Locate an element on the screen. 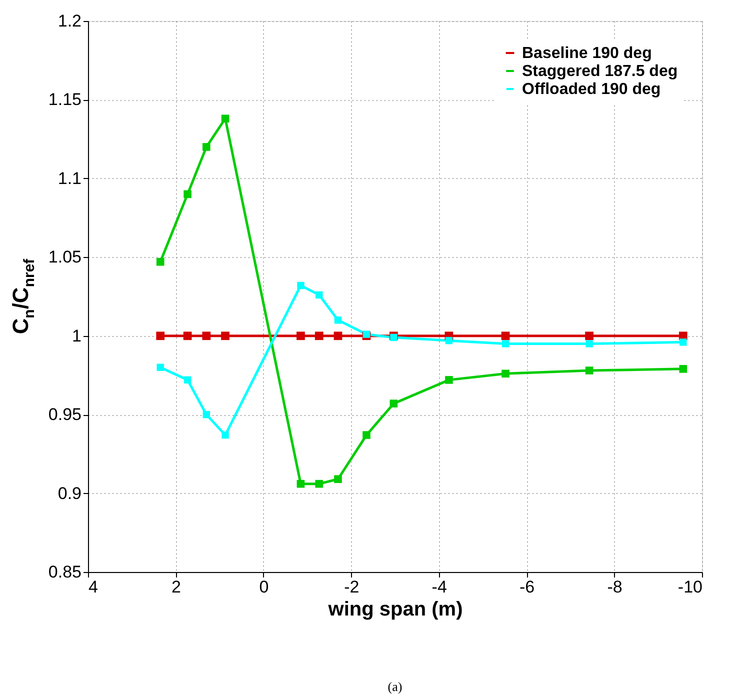  x-tick-label: -10 is located at coordinates (690, 587).